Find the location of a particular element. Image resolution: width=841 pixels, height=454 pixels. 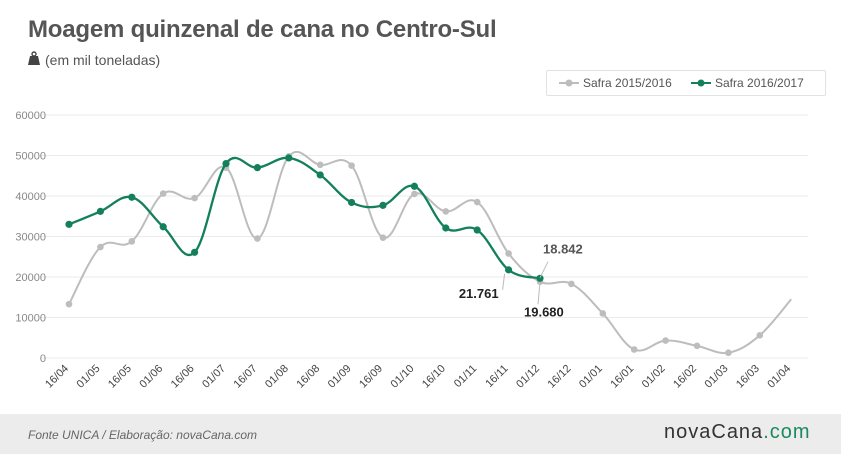

annotation-label: 19.680 is located at coordinates (544, 311).